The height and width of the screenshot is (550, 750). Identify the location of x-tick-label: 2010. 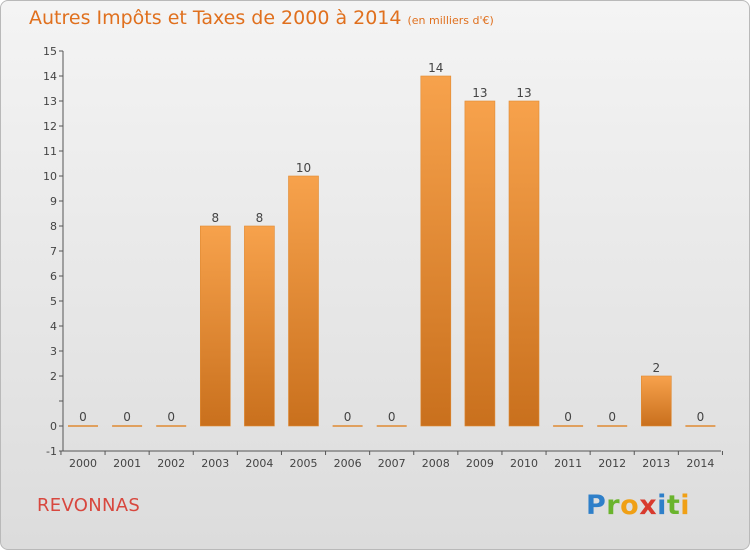
(524, 463).